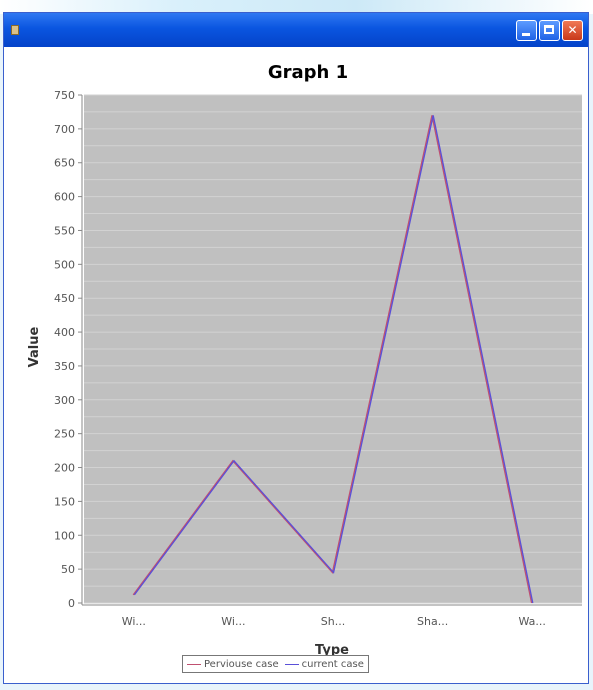 This screenshot has width=593, height=690. I want to click on y-tick-label: 600, so click(64, 197).